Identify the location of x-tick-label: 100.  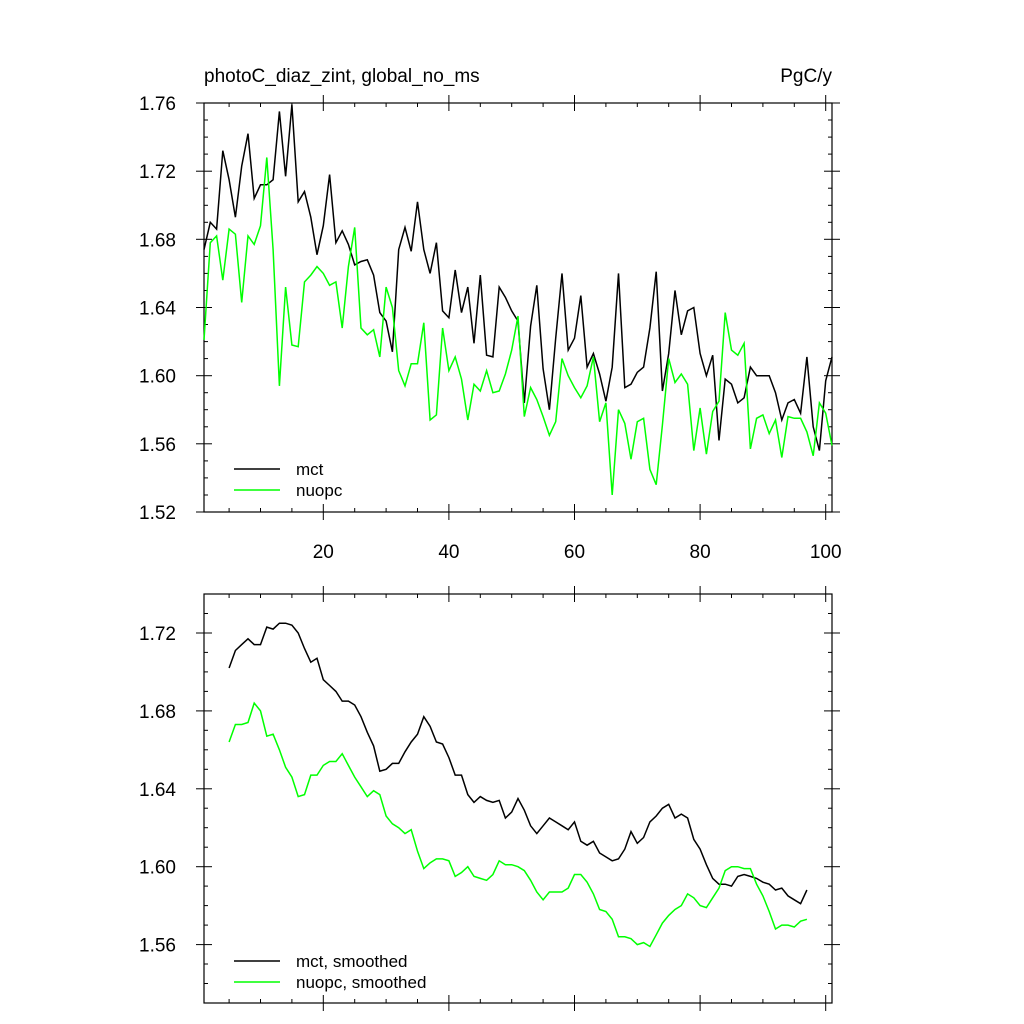
(826, 552).